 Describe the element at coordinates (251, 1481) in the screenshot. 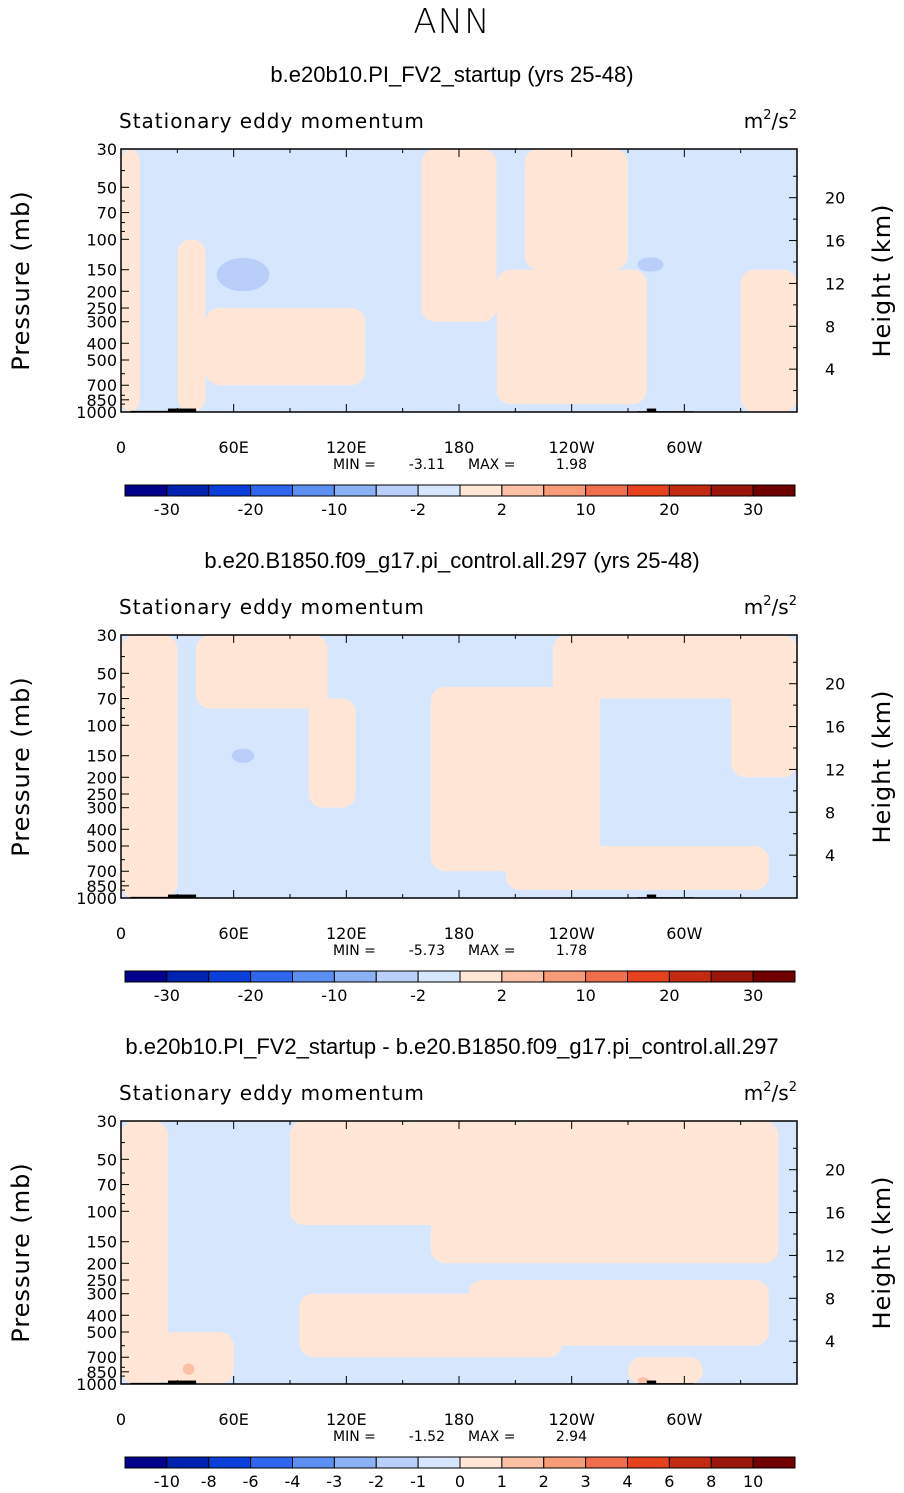

I see `colorbar-label: -6` at that location.